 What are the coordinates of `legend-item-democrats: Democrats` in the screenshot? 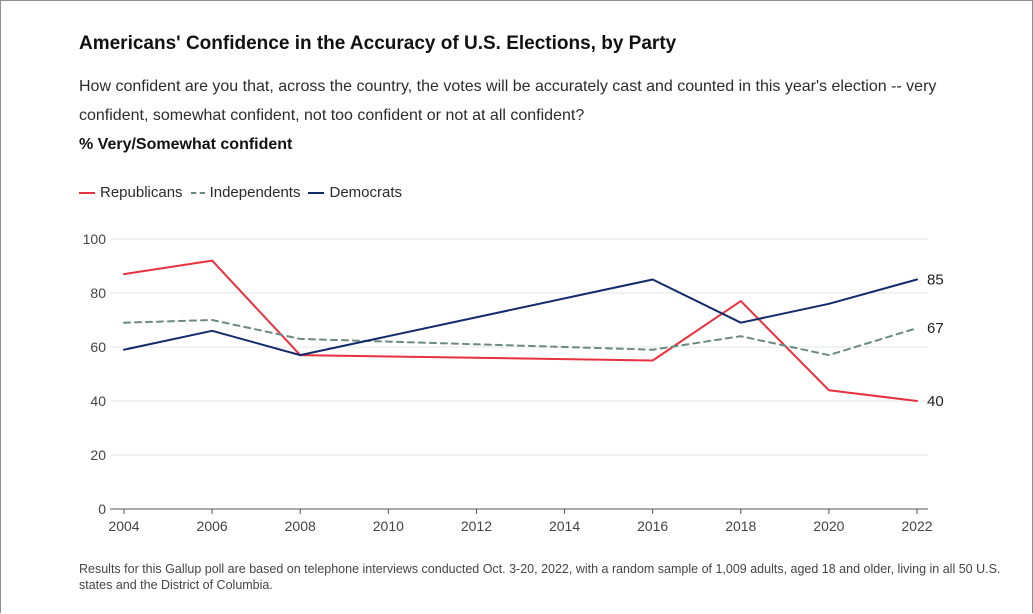 It's located at (355, 192).